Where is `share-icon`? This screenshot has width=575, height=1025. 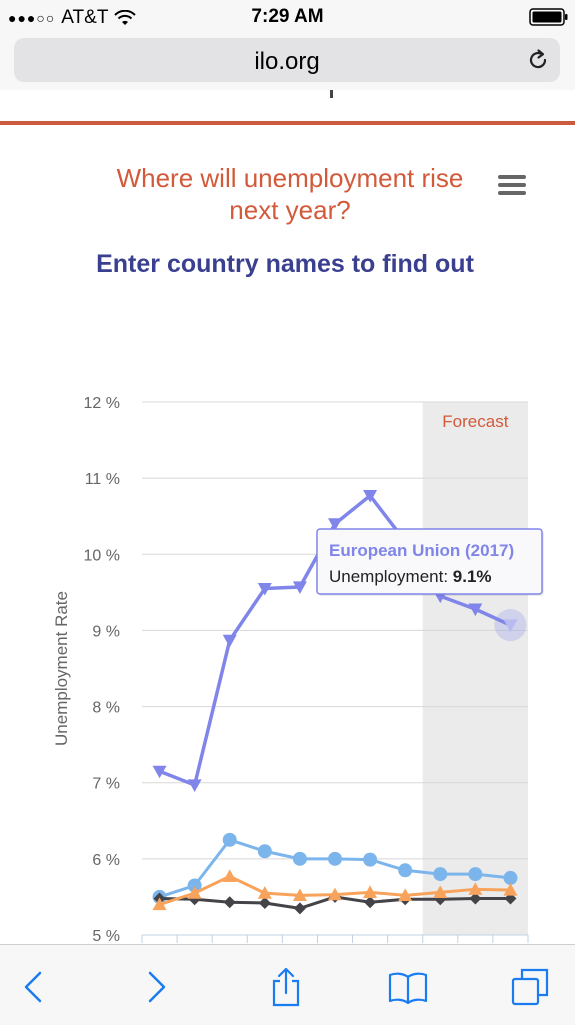
share-icon is located at coordinates (286, 987).